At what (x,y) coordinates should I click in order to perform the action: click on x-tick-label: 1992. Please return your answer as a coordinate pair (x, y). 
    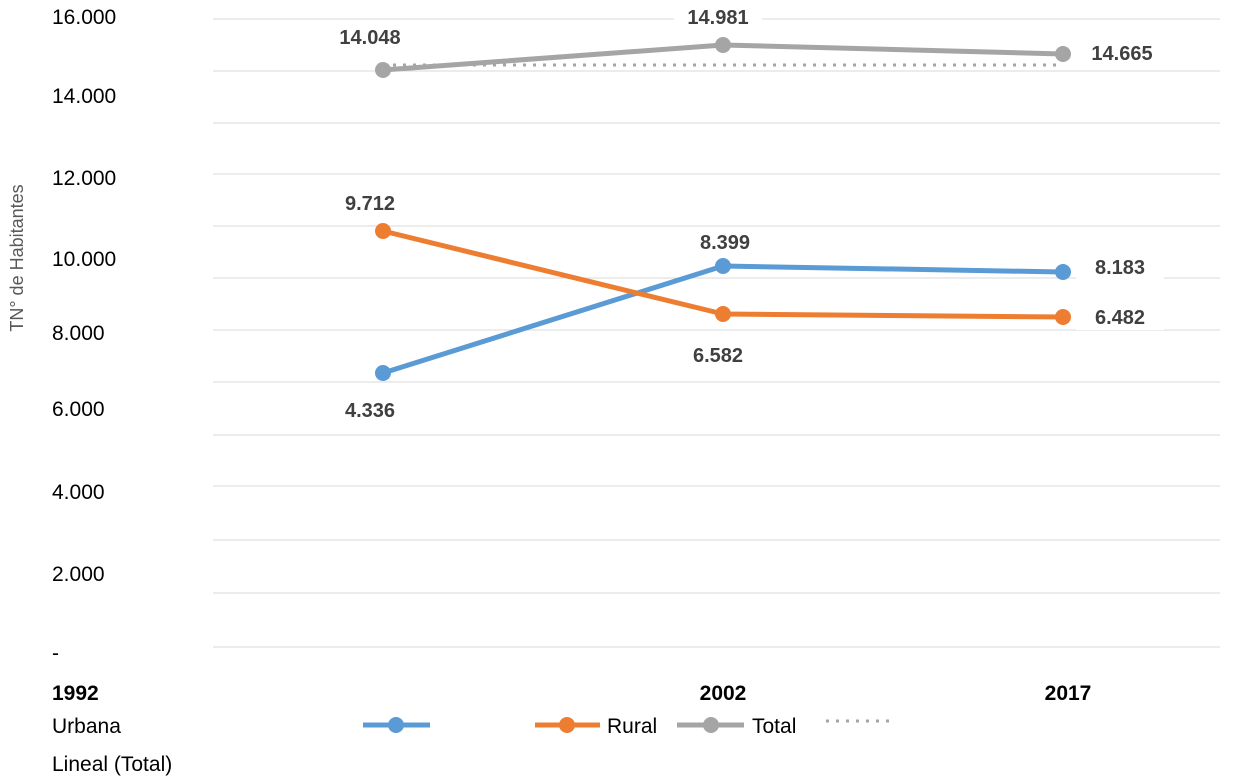
    Looking at the image, I should click on (75, 693).